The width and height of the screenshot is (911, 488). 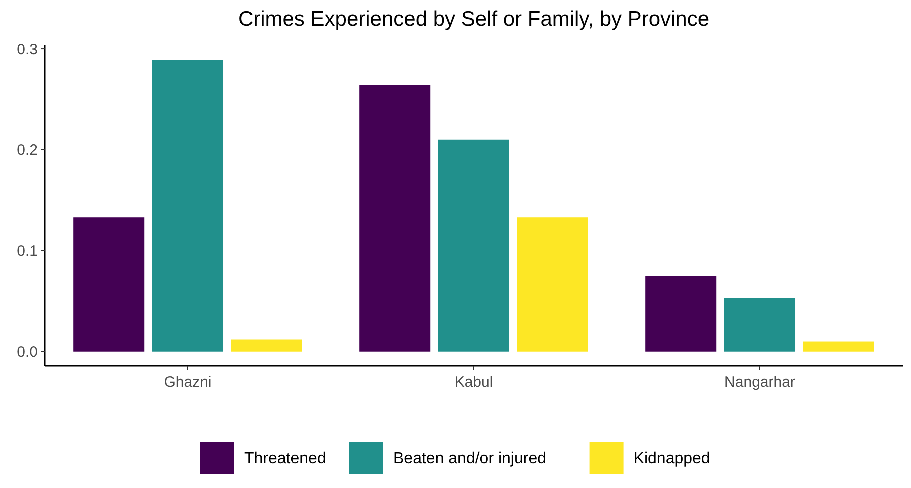 I want to click on legend-label: Beaten and/or injured, so click(x=470, y=459).